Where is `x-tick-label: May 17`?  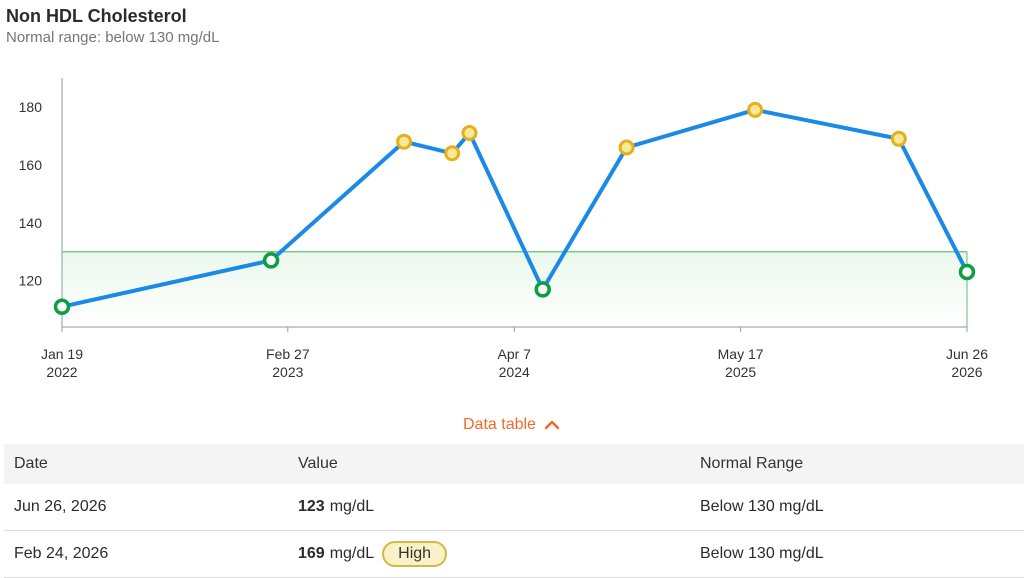 x-tick-label: May 17 is located at coordinates (741, 354).